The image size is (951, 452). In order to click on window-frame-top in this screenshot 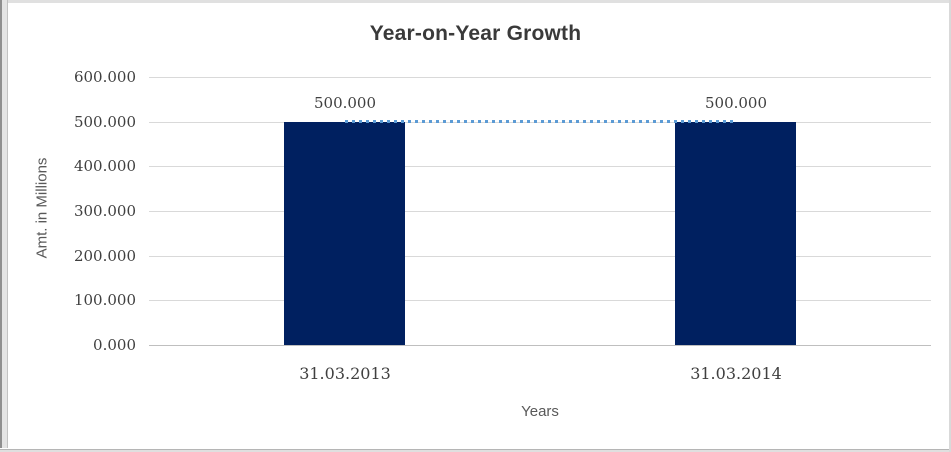, I will do `click(475, 1)`.